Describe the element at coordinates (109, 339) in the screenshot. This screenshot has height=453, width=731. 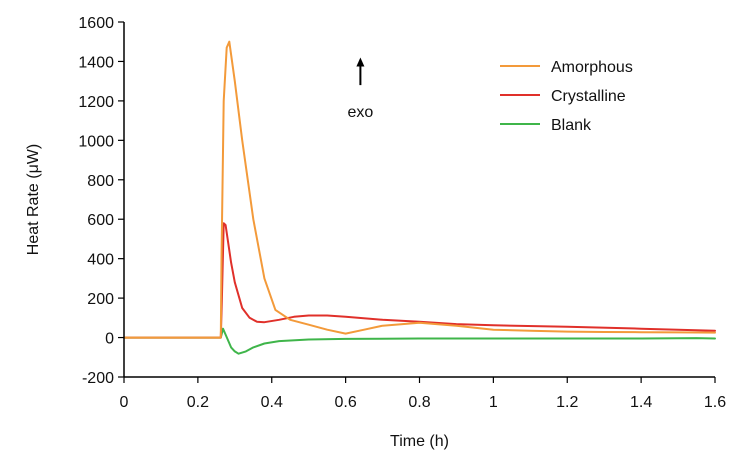
I see `y-tick-label: 0` at that location.